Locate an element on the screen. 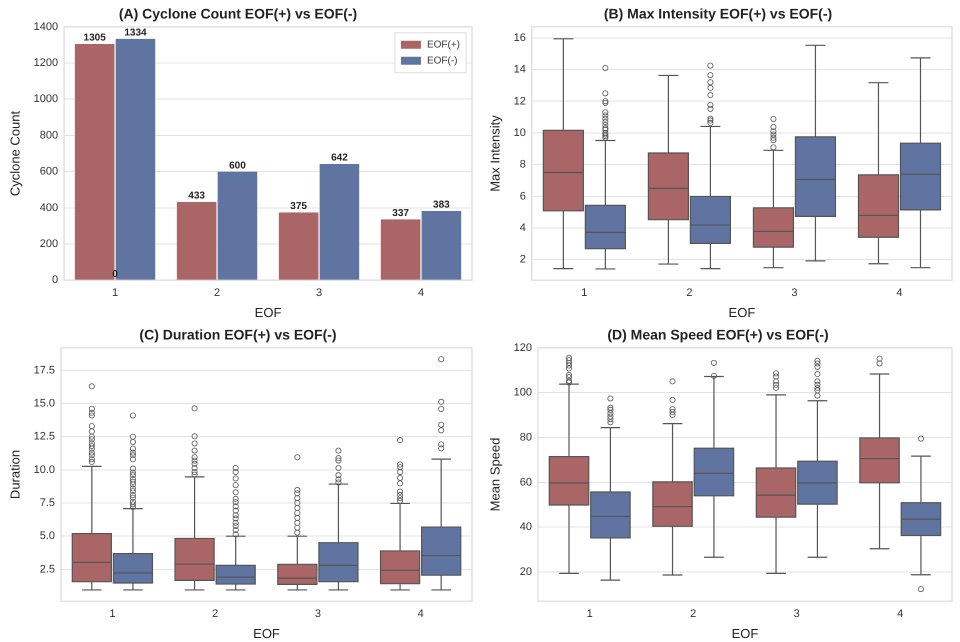 This screenshot has width=960, height=642. y-tick-label: 5.0 is located at coordinates (48, 536).